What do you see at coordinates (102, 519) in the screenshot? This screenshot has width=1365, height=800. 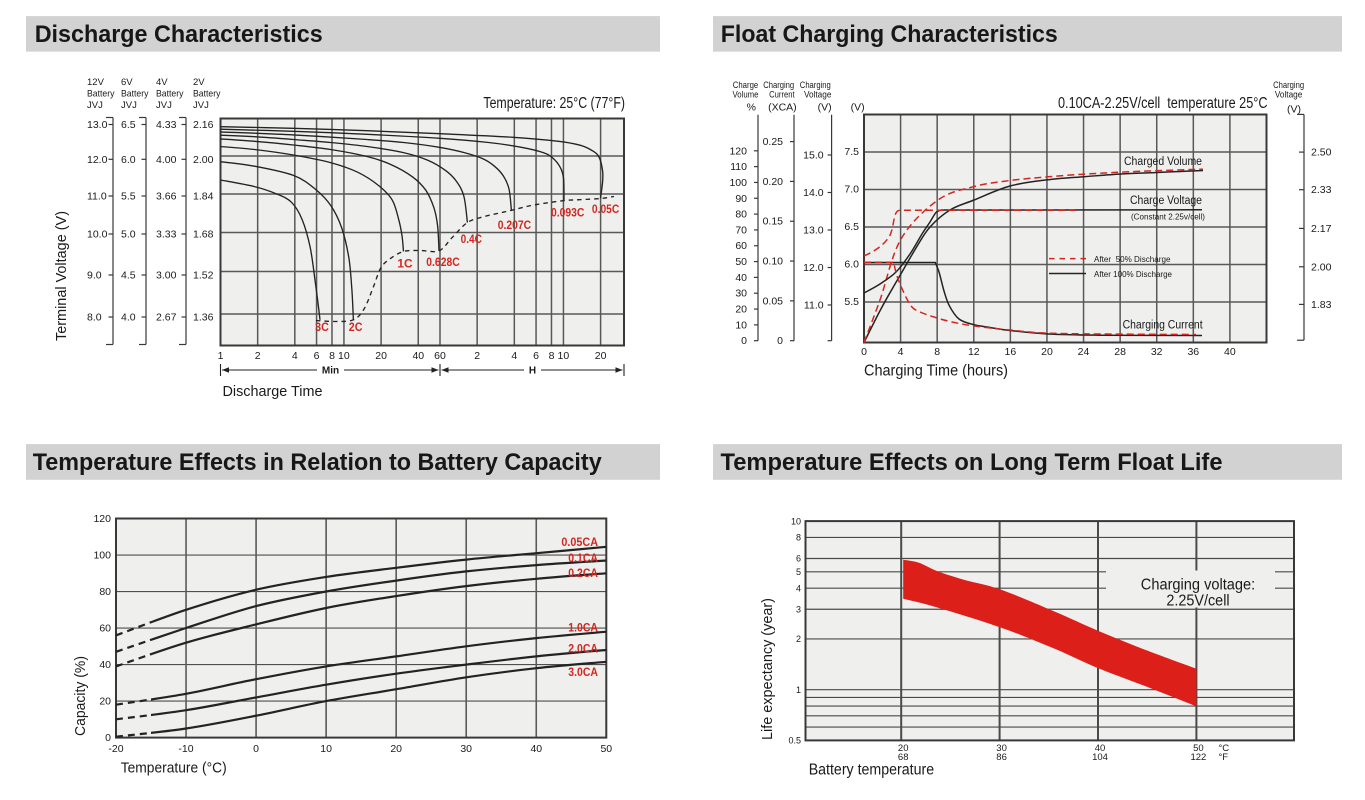 I see `svg-text: 120` at bounding box center [102, 519].